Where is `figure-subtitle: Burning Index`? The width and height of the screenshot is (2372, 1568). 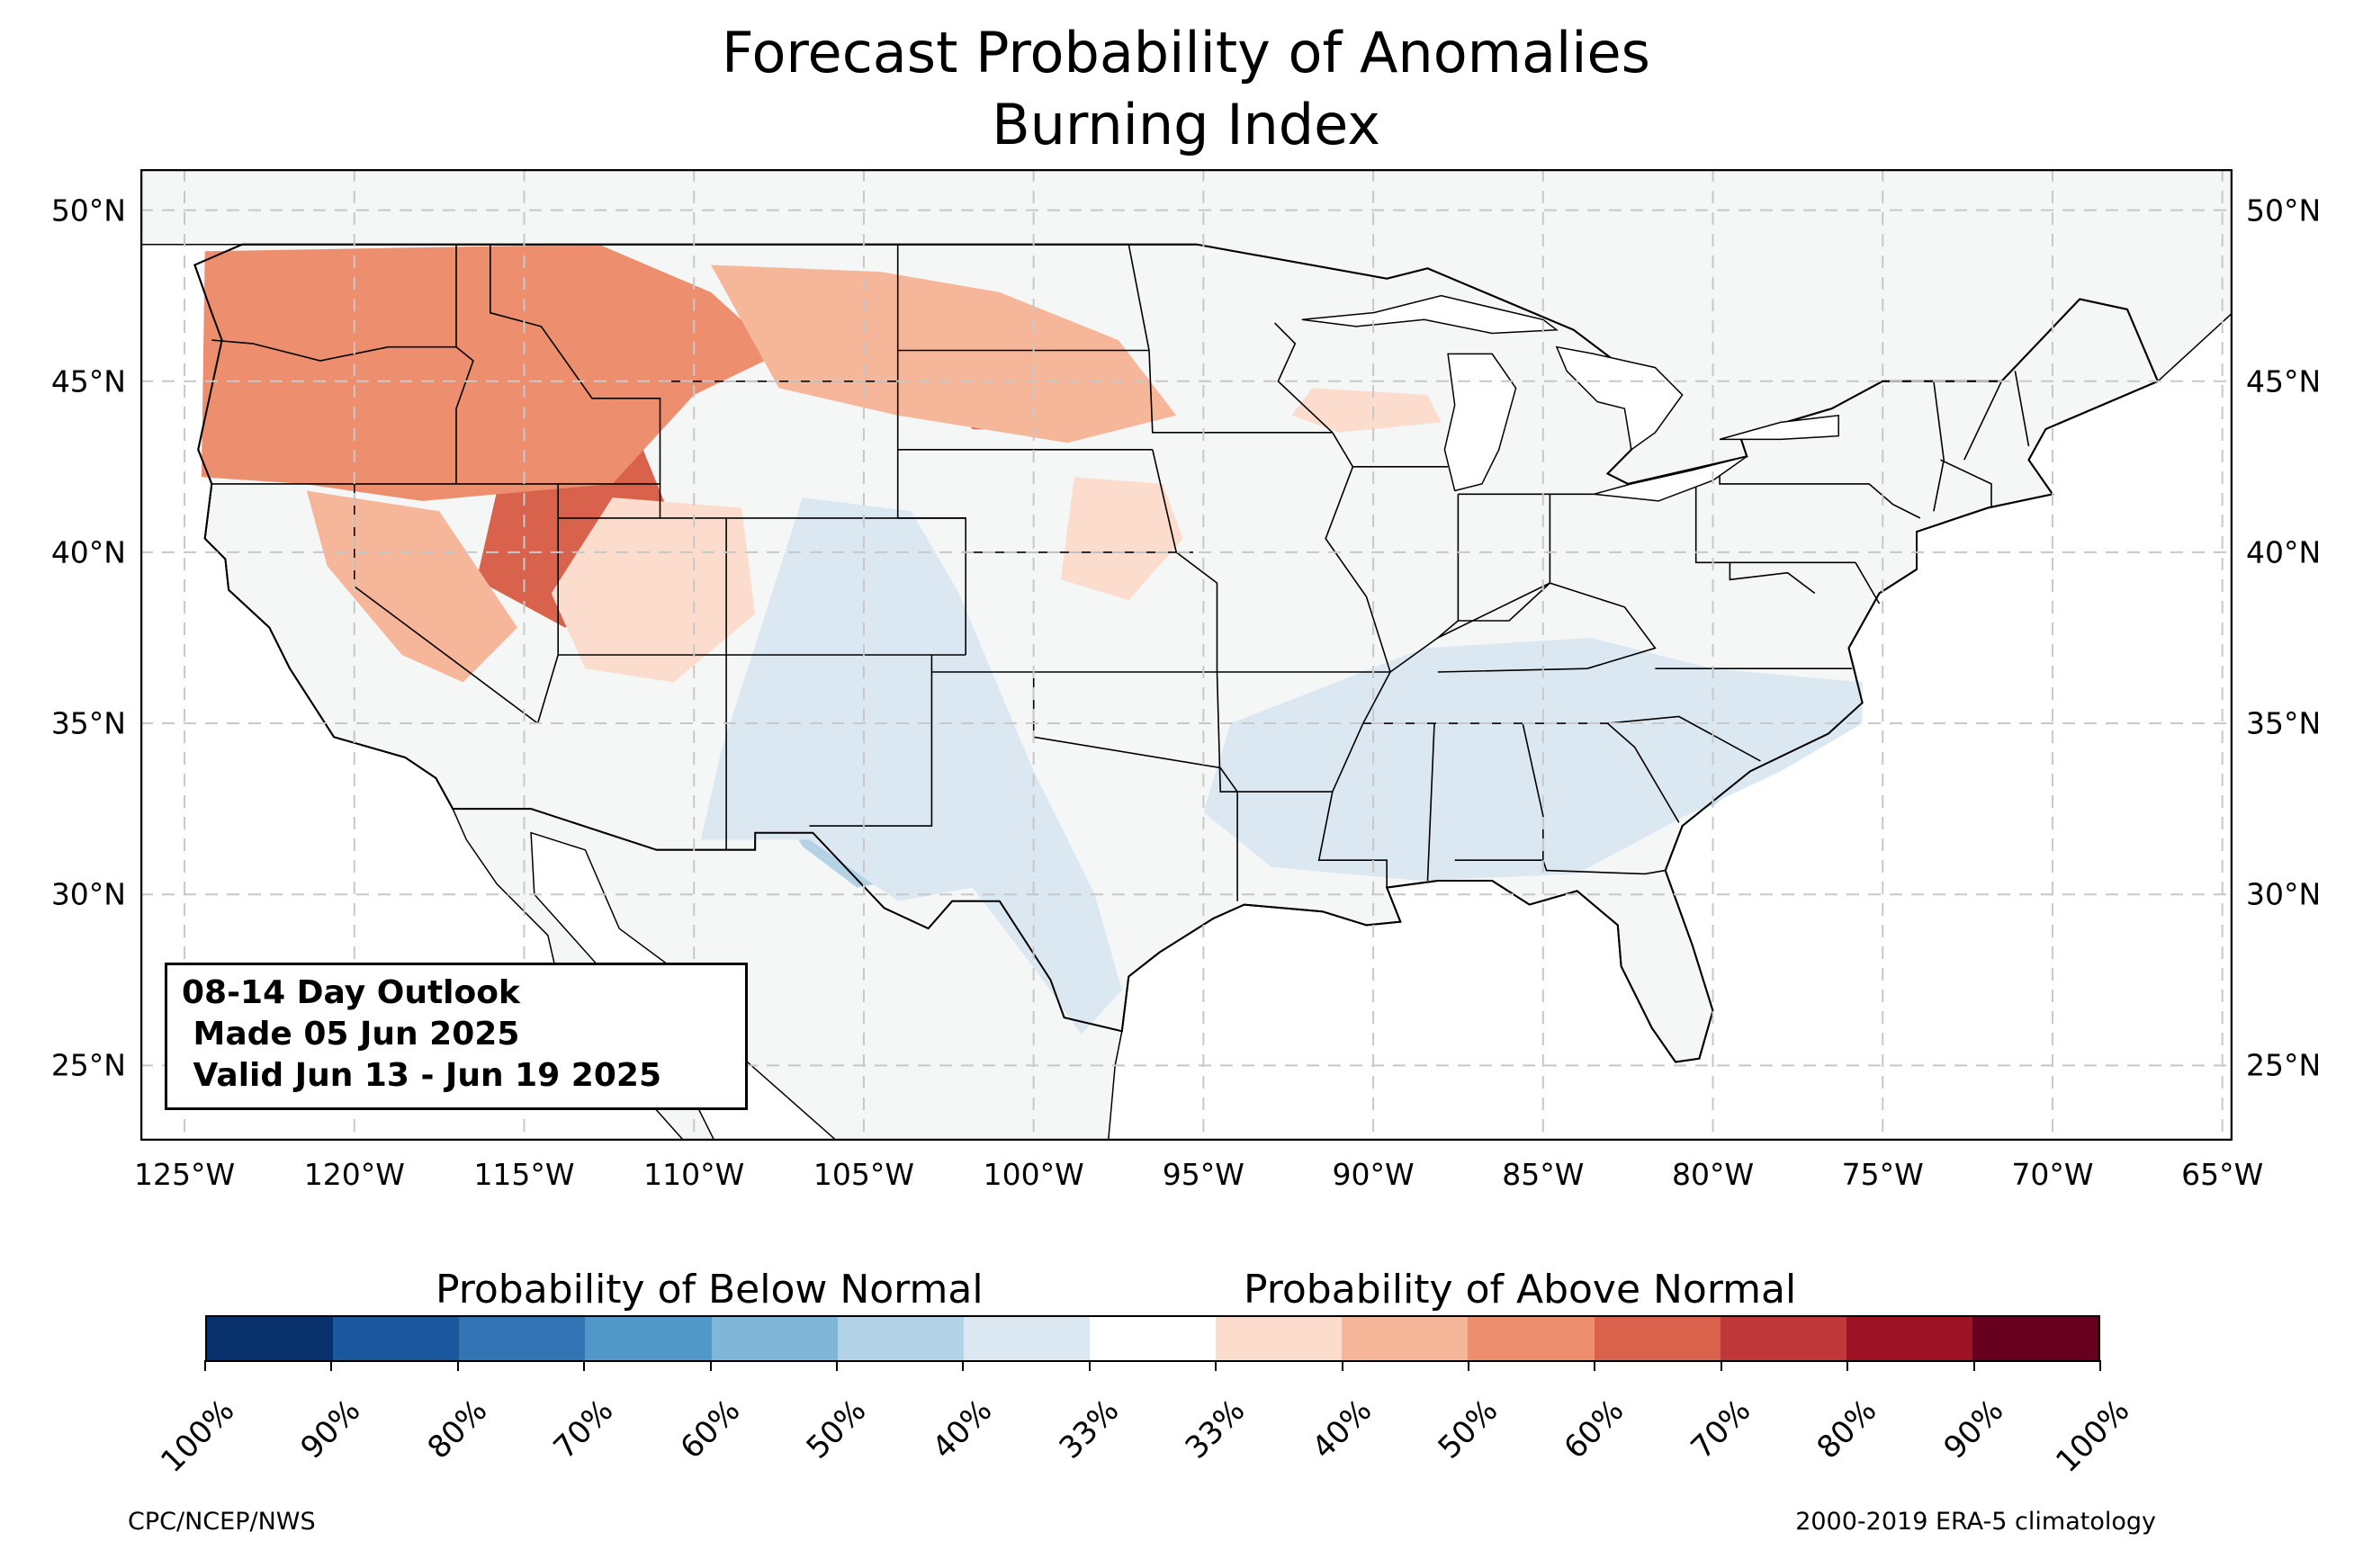 figure-subtitle: Burning Index is located at coordinates (1186, 124).